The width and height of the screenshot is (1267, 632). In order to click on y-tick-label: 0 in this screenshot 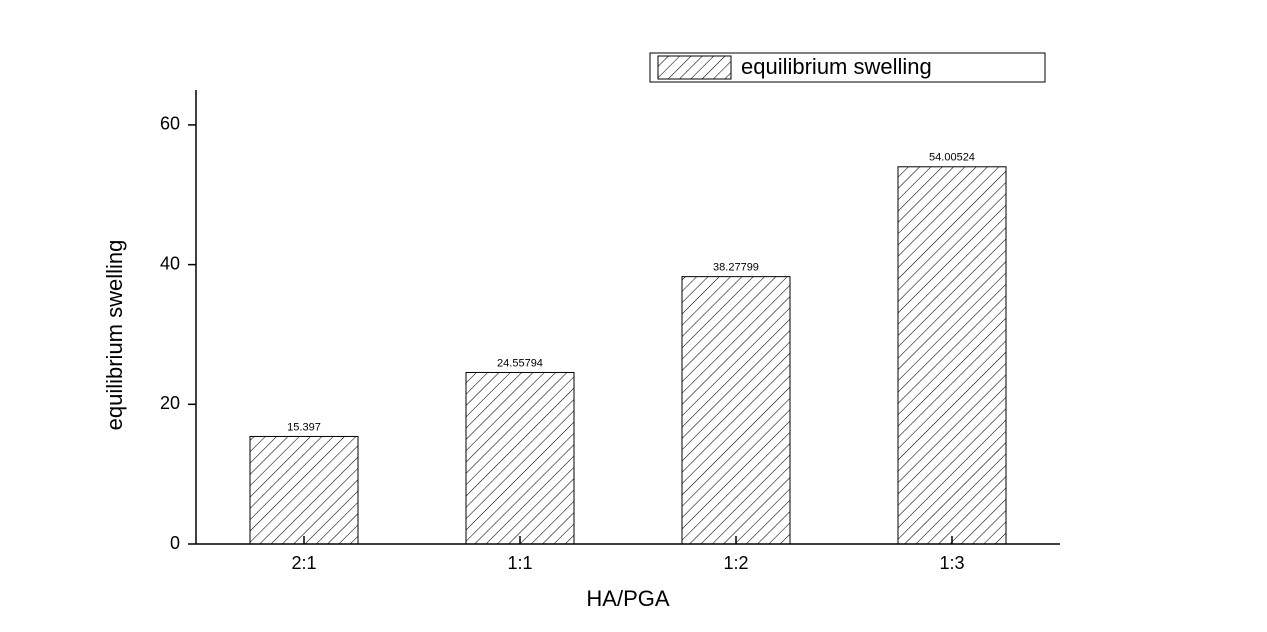, I will do `click(175, 543)`.